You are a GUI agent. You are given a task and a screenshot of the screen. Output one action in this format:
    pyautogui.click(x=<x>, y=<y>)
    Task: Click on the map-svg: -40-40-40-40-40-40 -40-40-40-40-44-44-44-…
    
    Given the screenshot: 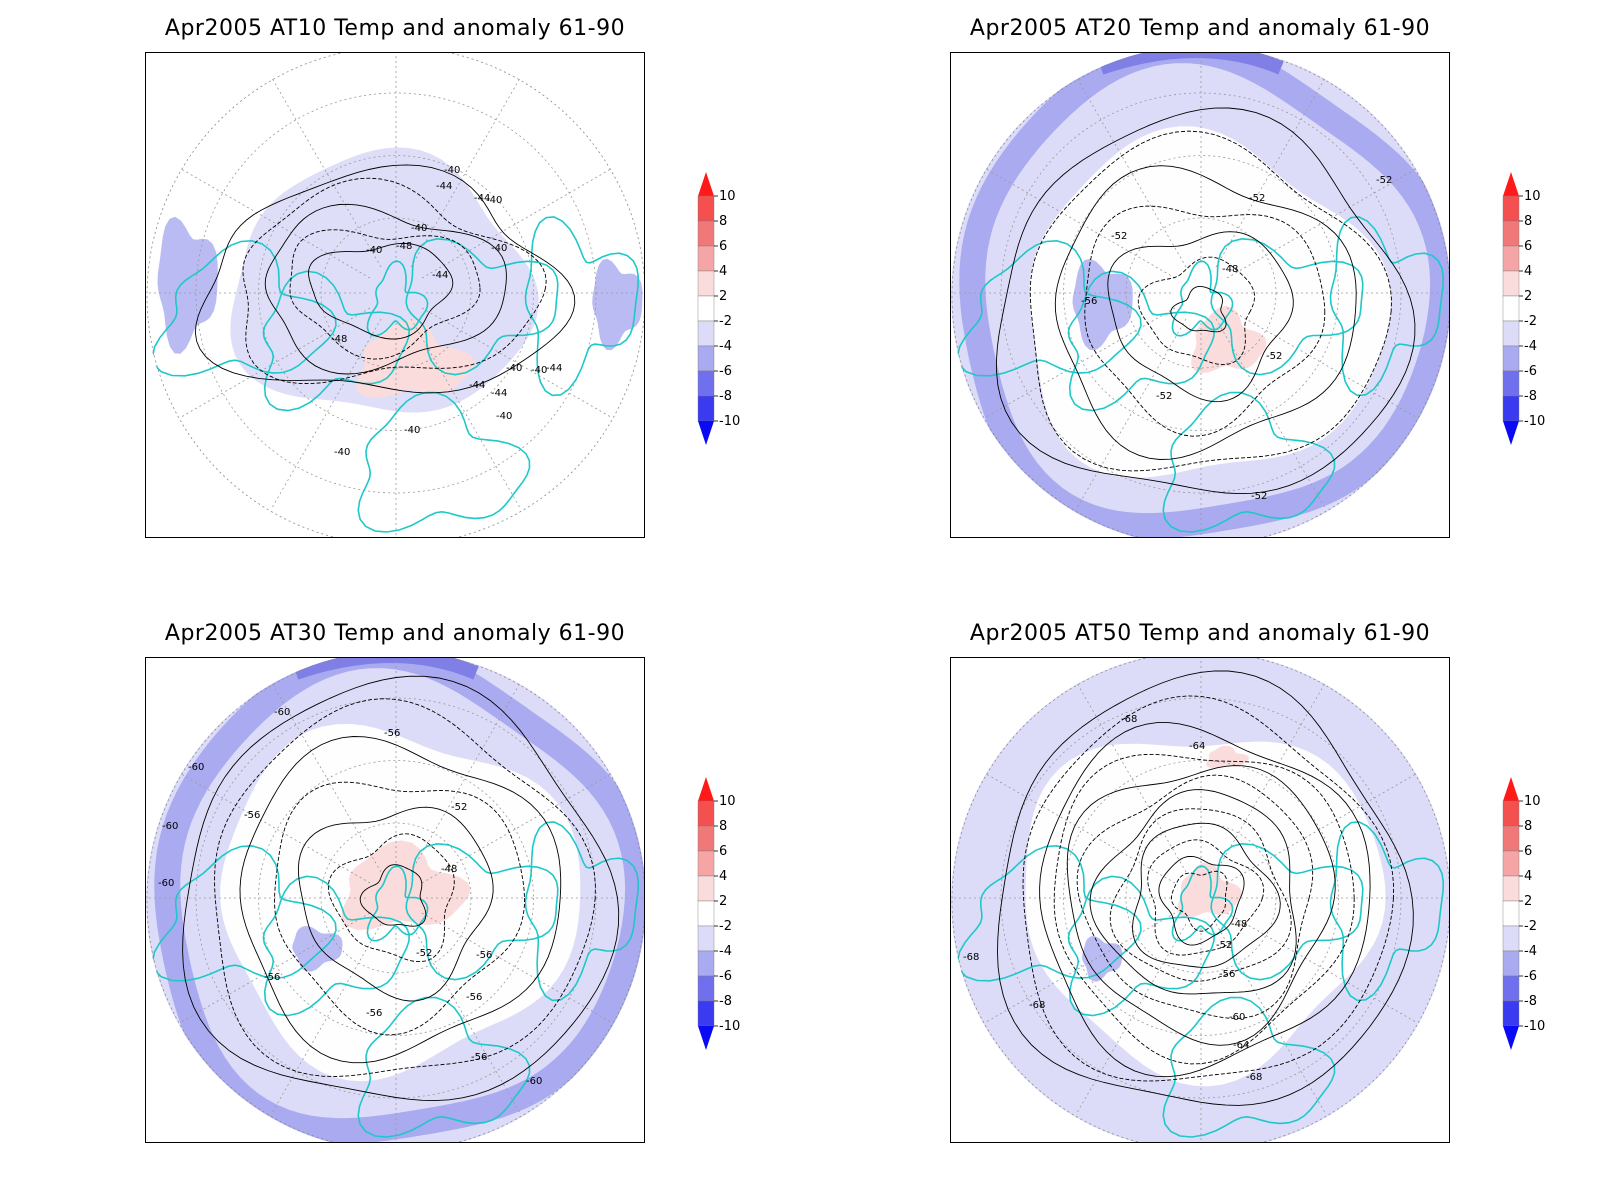 What is the action you would take?
    pyautogui.click(x=395, y=295)
    